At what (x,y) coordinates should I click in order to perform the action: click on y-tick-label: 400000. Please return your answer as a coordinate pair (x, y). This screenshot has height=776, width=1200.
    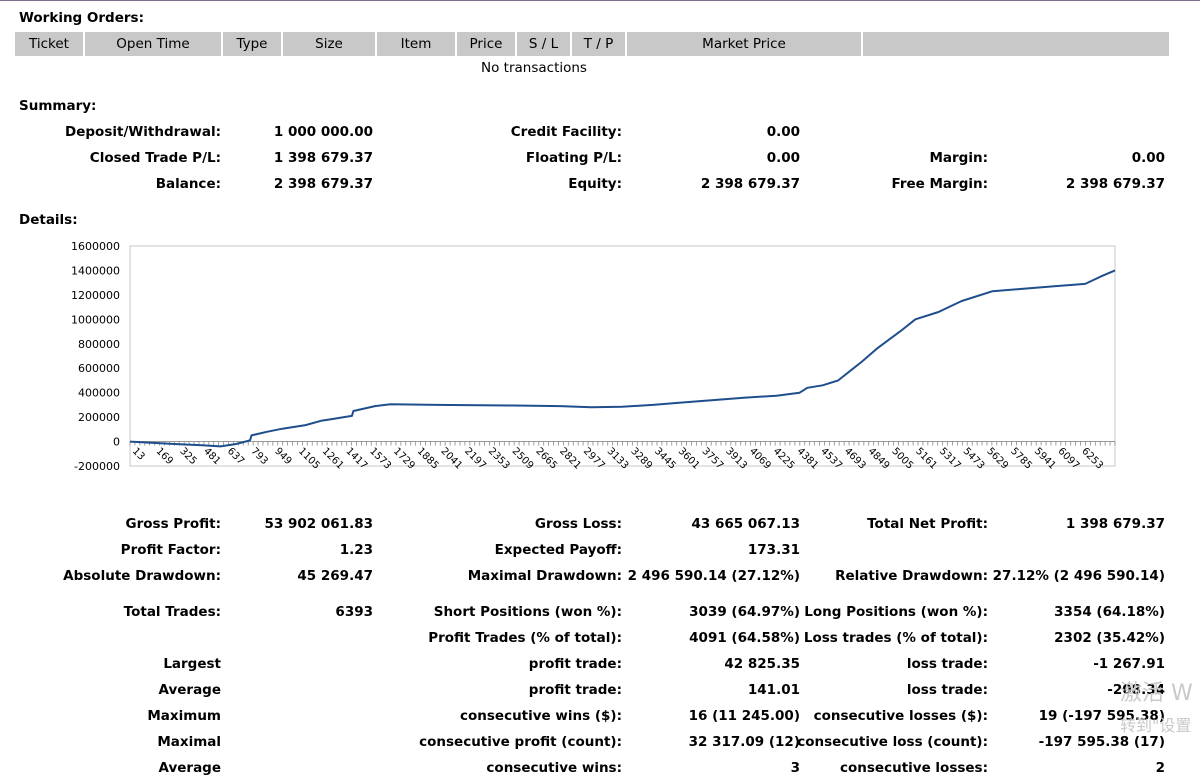
    Looking at the image, I should click on (99, 393).